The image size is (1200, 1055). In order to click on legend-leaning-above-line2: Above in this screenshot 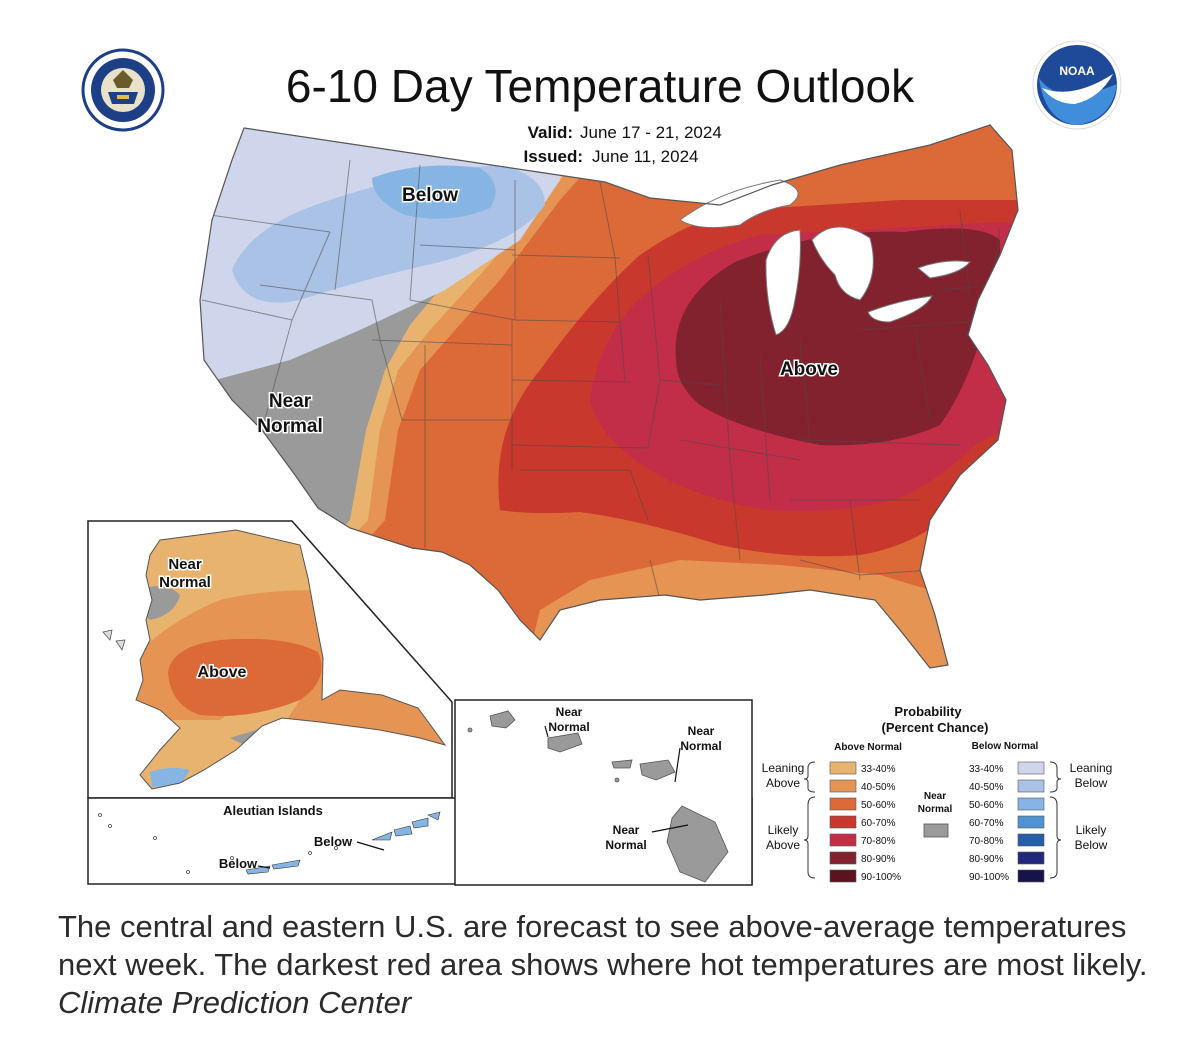, I will do `click(783, 783)`.